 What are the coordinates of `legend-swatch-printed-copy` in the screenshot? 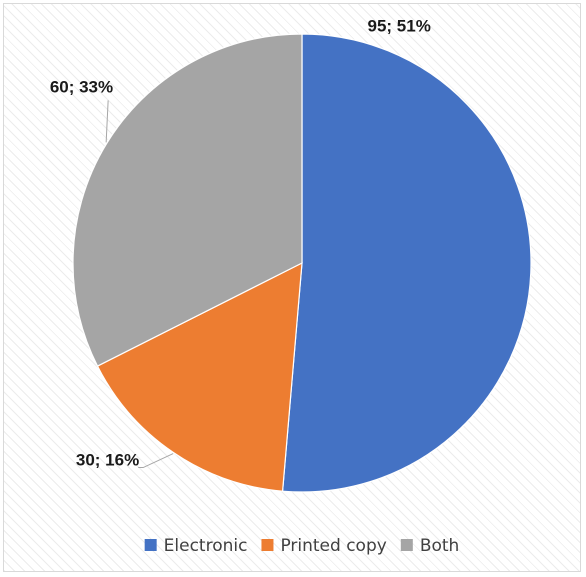 It's located at (267, 545).